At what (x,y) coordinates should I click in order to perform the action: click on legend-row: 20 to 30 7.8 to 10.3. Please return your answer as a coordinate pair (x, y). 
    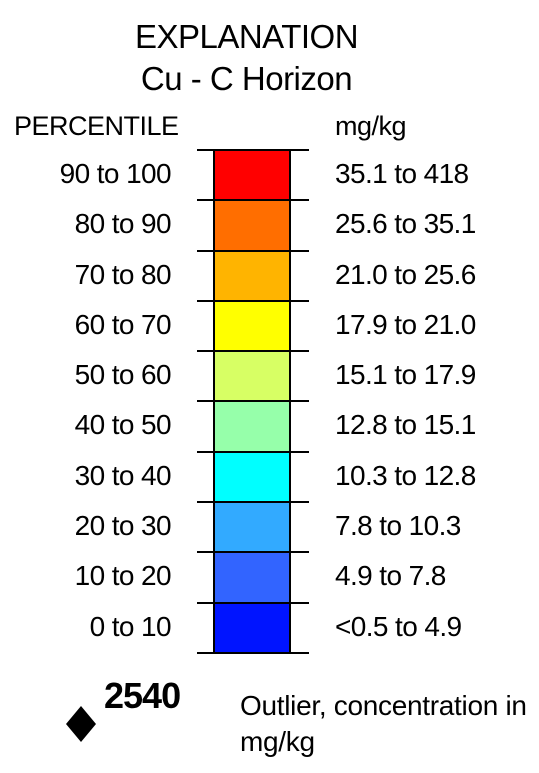
    Looking at the image, I should click on (269, 527).